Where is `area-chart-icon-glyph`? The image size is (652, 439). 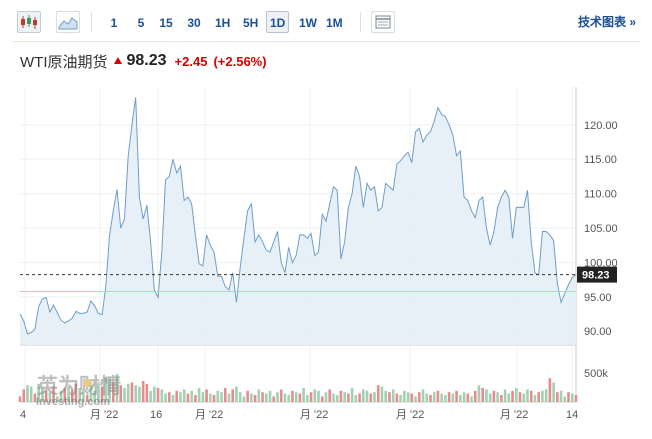 area-chart-icon-glyph is located at coordinates (68, 23).